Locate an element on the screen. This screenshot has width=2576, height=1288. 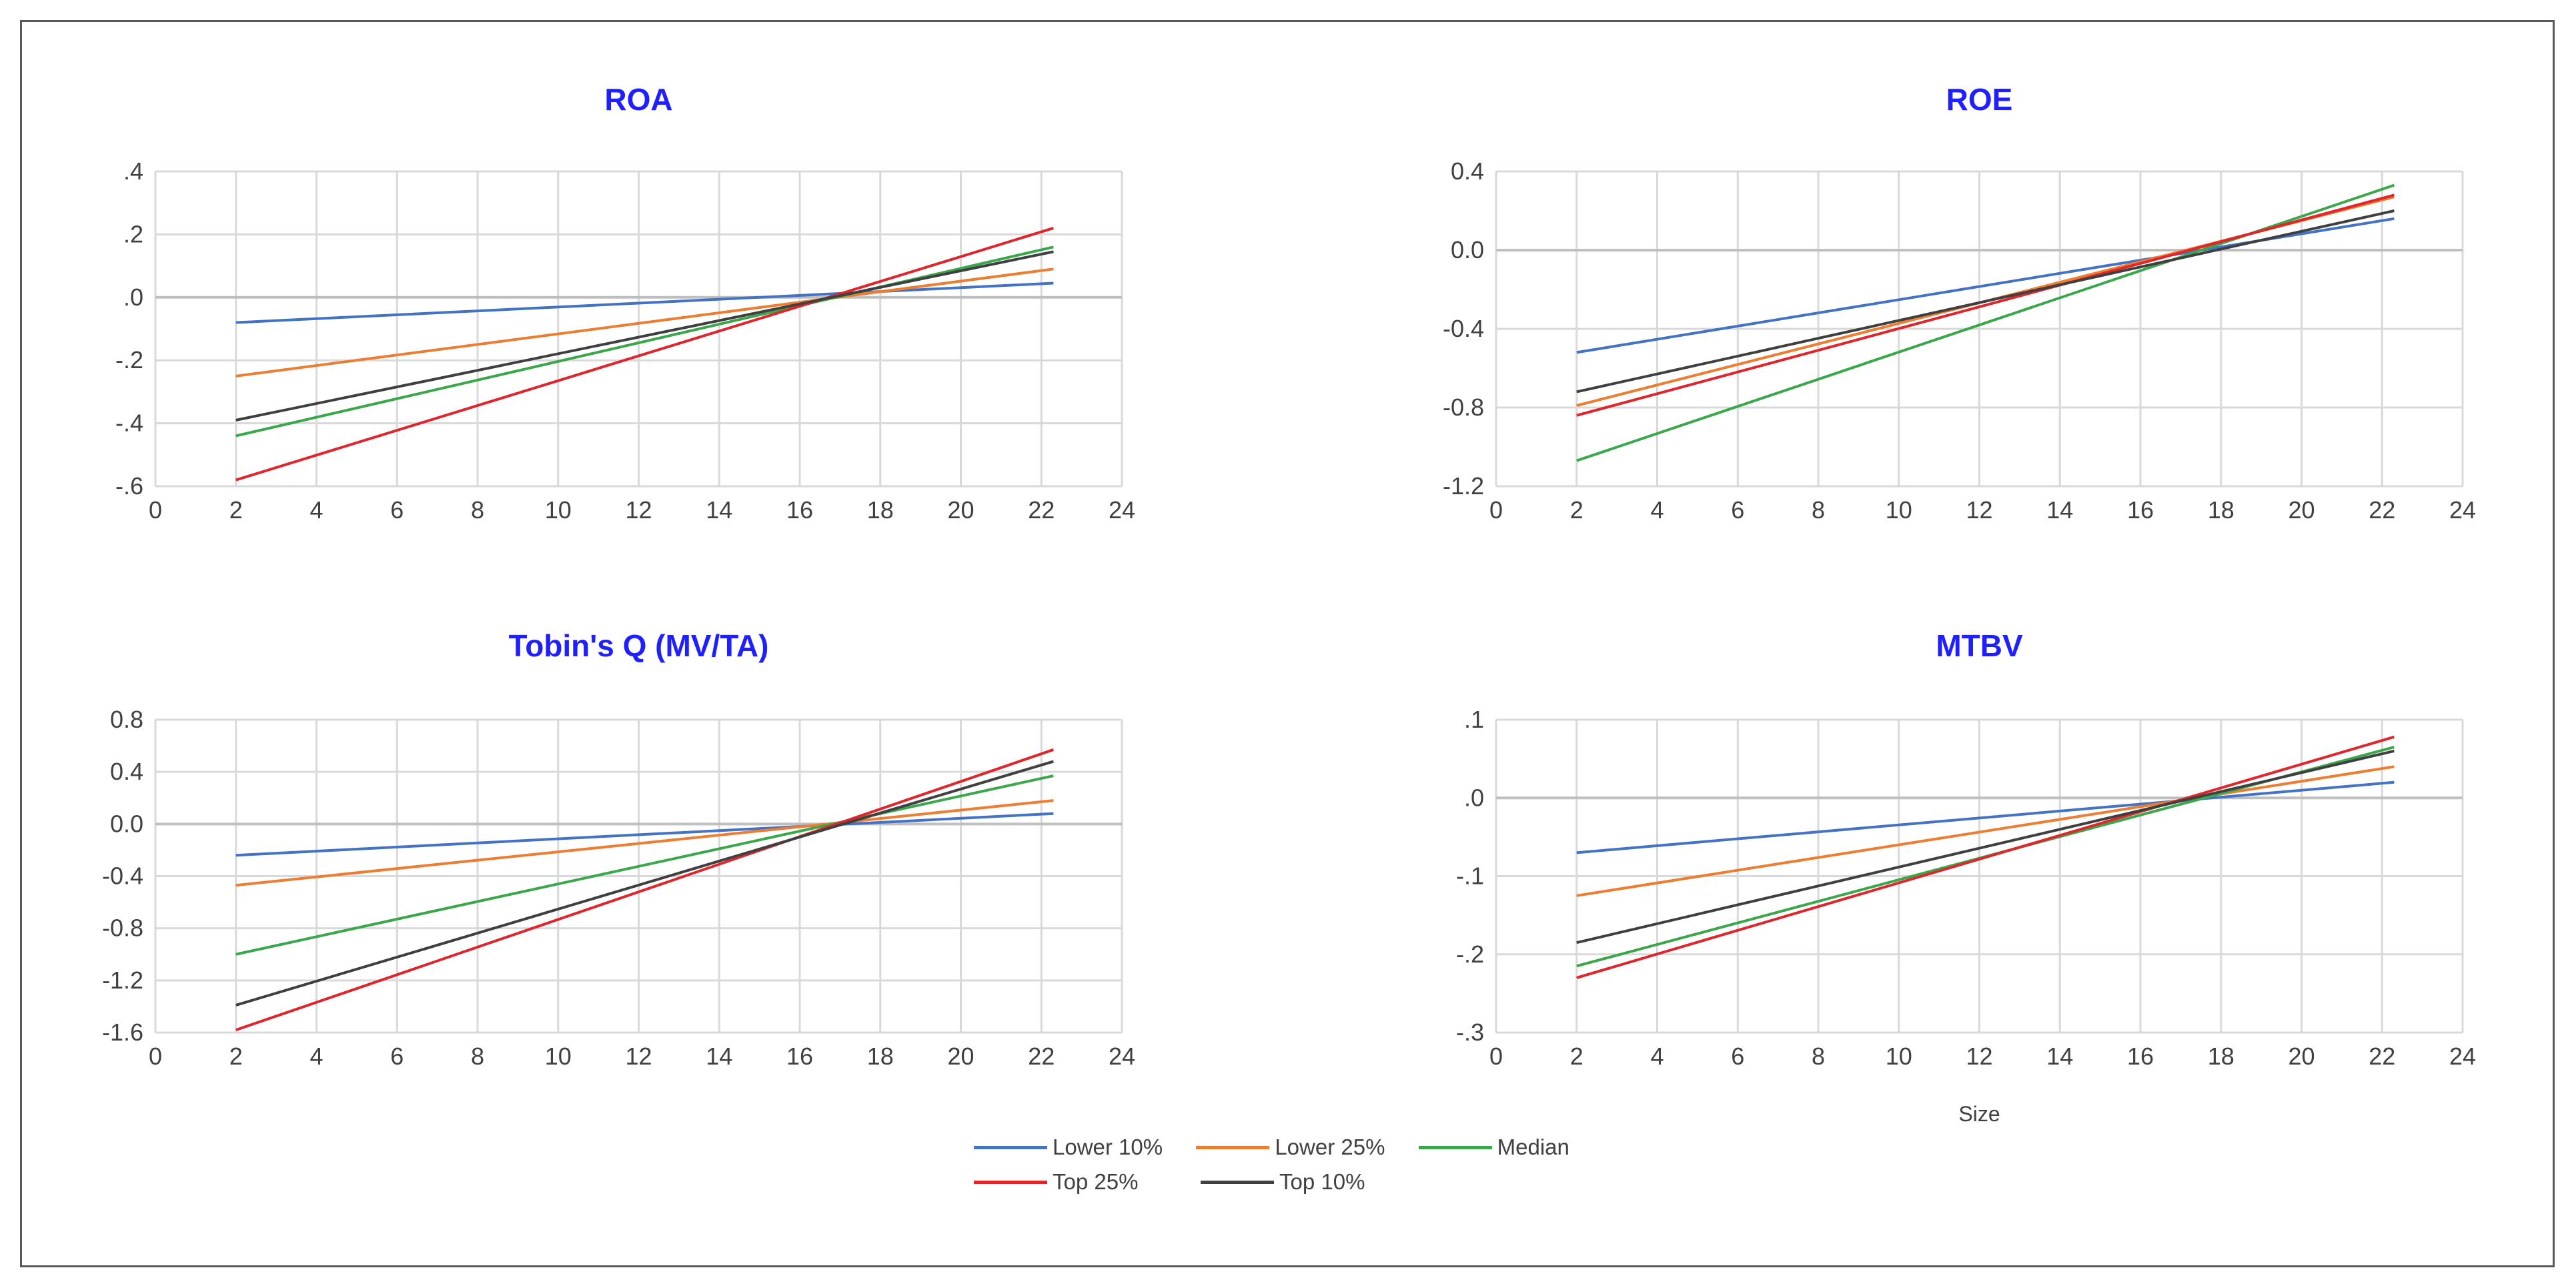
chart-title: ROE is located at coordinates (1980, 100).